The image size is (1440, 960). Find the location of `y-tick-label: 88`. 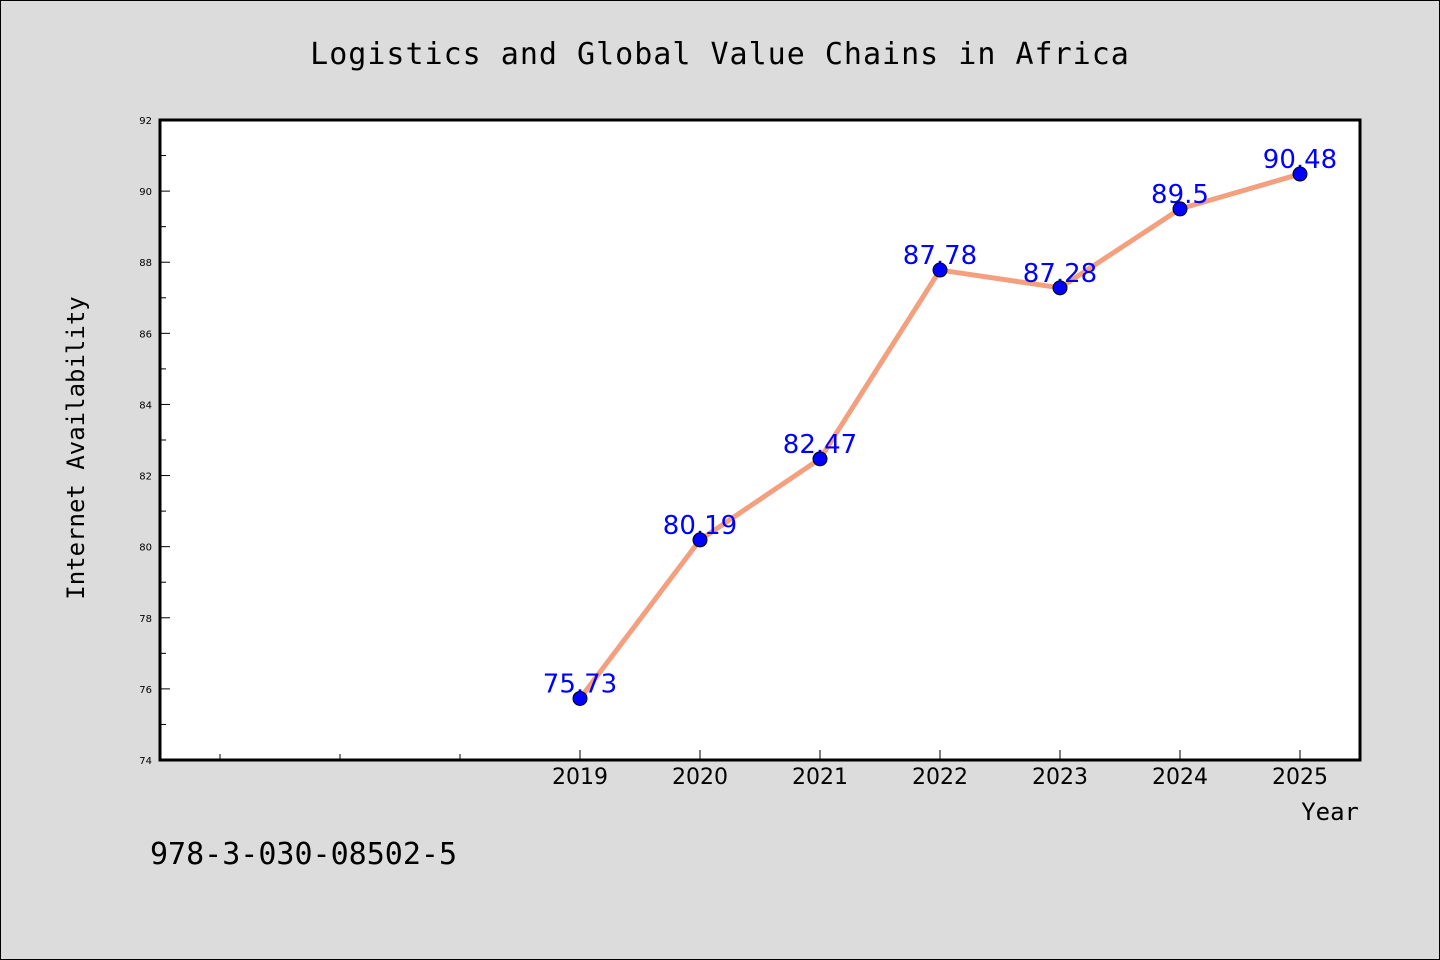

y-tick-label: 88 is located at coordinates (145, 263).